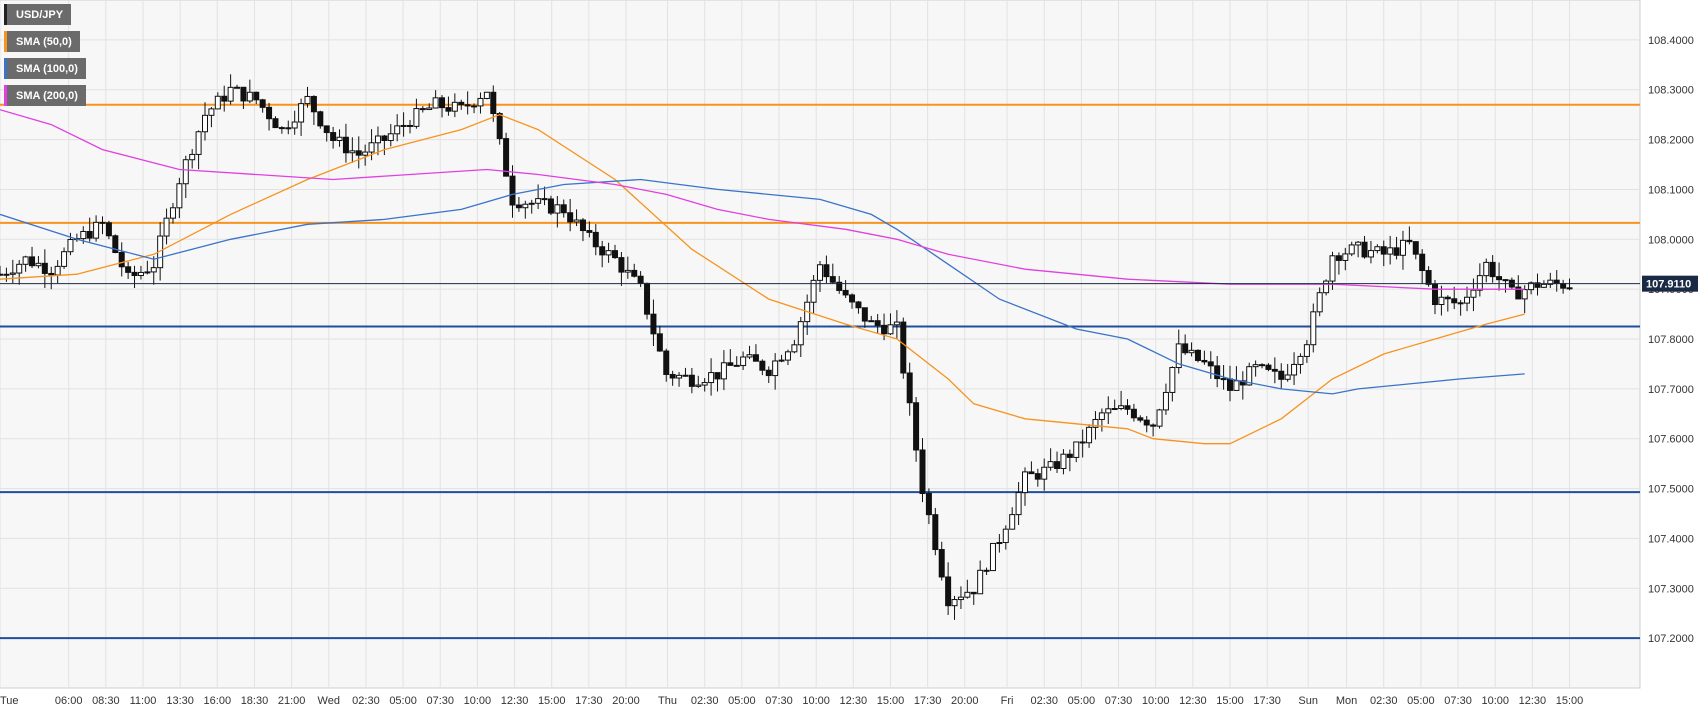 Image resolution: width=1707 pixels, height=712 pixels. I want to click on legend-sma200: SMA (200,0), so click(45, 95).